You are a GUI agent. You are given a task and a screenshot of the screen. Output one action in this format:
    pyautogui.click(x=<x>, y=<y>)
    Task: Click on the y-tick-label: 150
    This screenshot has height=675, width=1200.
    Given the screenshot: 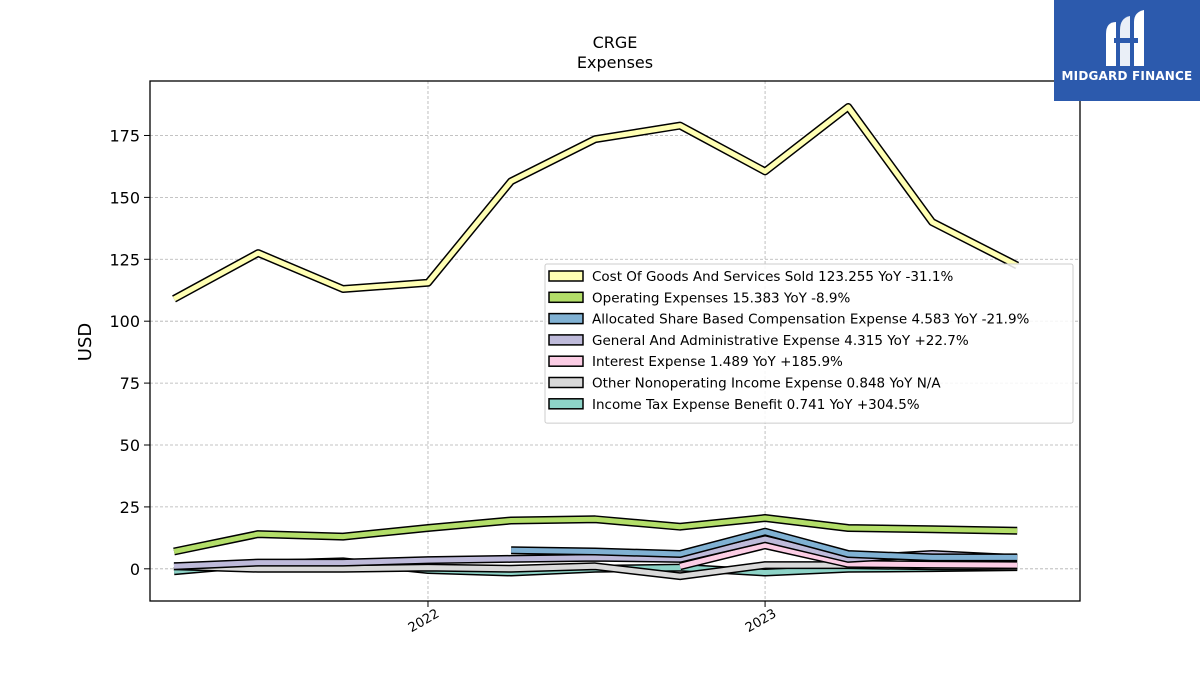 What is the action you would take?
    pyautogui.click(x=124, y=197)
    